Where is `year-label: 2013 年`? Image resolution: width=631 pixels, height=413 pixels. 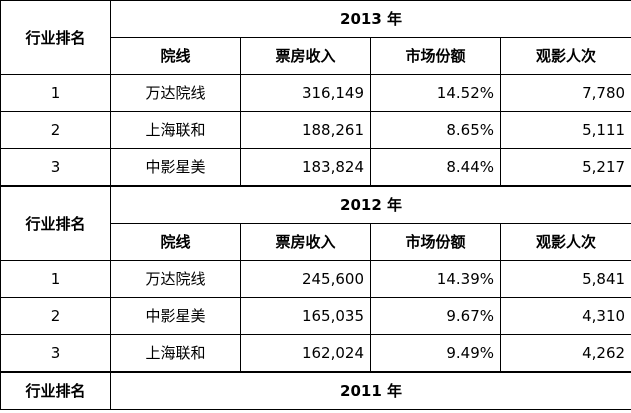 year-label: 2013 年 is located at coordinates (370, 19).